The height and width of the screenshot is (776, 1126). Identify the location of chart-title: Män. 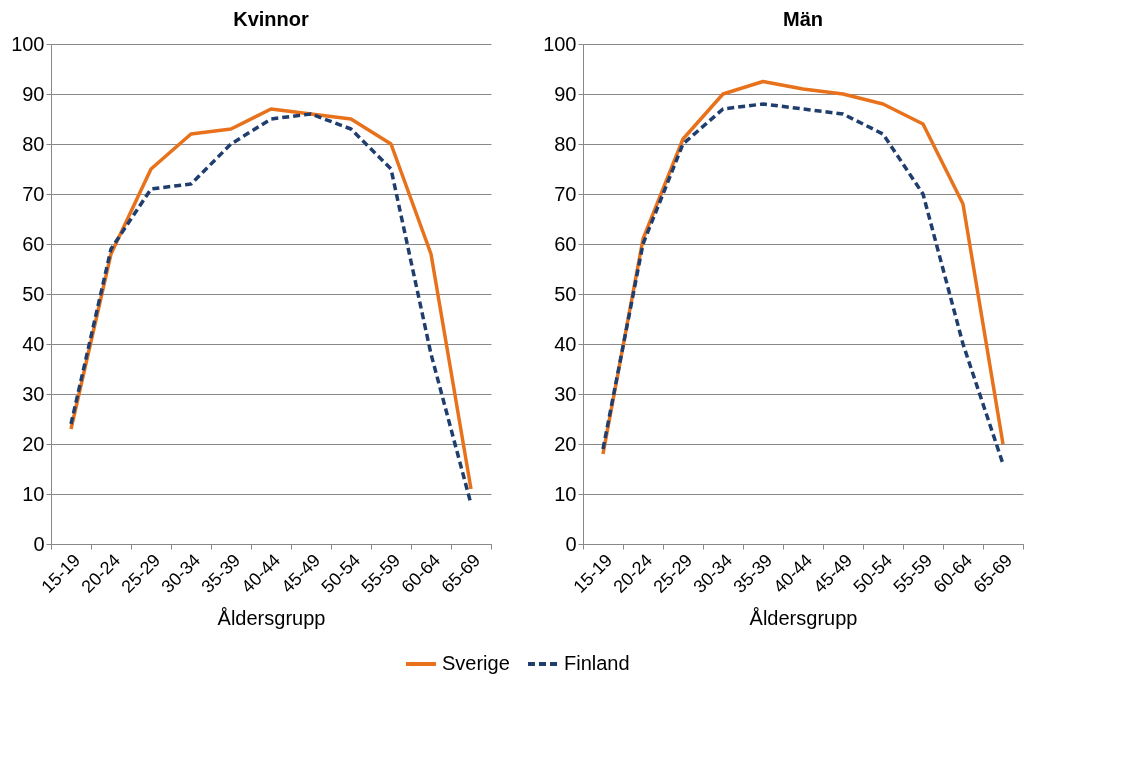
(803, 19).